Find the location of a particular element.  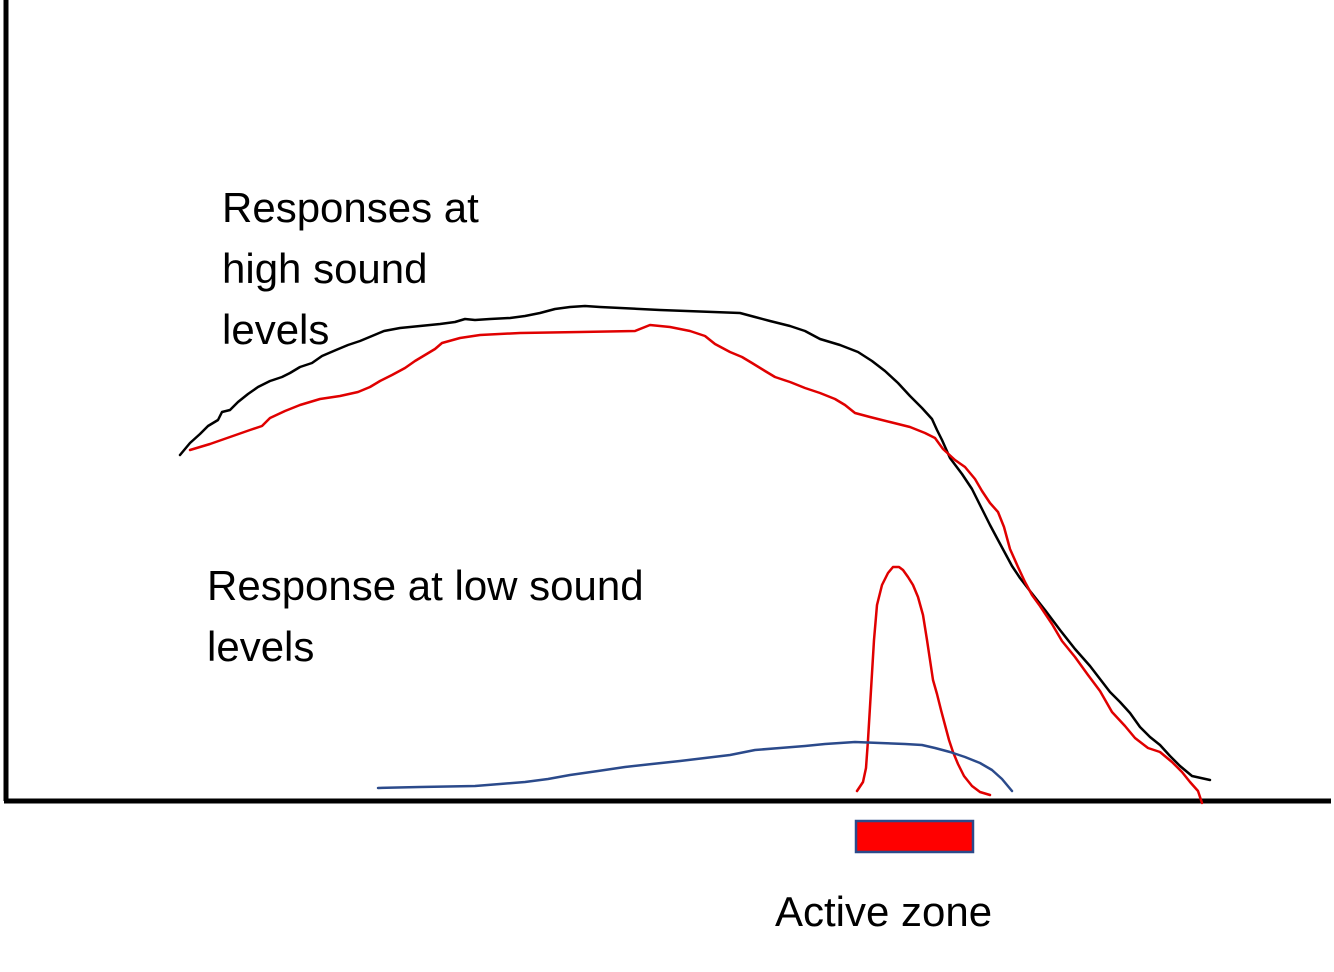

high-levels-label: Responses at high sound levels is located at coordinates (356, 268).